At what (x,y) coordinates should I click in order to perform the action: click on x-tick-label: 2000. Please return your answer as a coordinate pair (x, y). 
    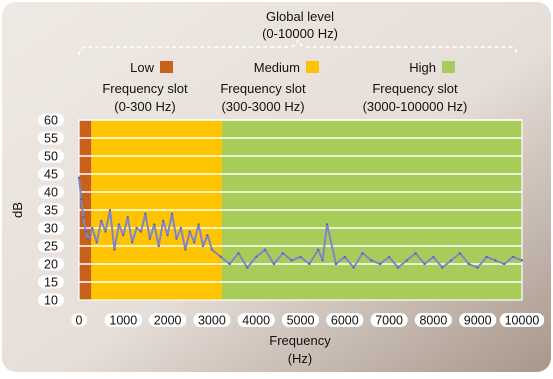
    Looking at the image, I should click on (168, 321).